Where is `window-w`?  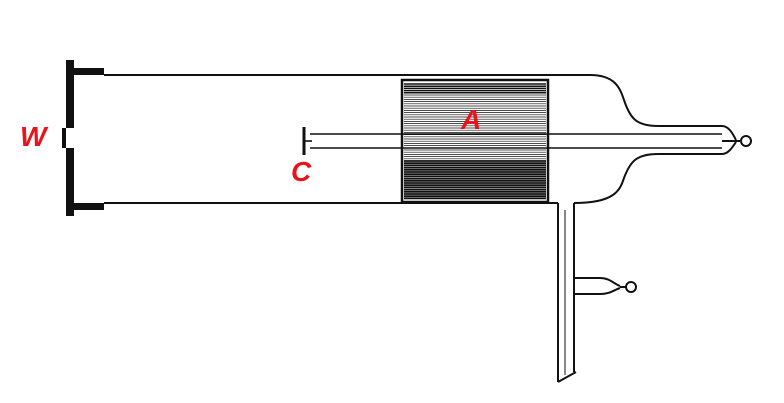 window-w is located at coordinates (83, 138).